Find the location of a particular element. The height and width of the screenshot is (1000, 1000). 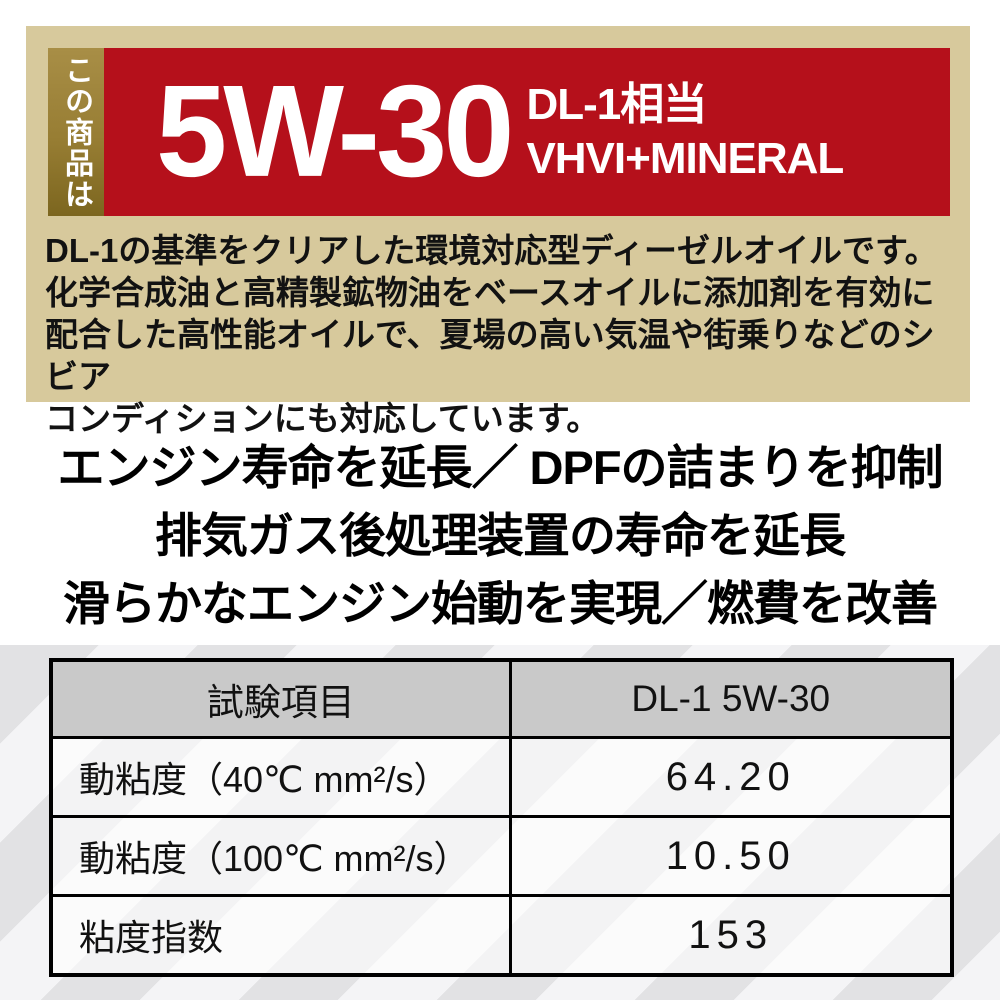

claim-line-2: 排気ガス後処理装置の寿命を延長 is located at coordinates (500, 535).